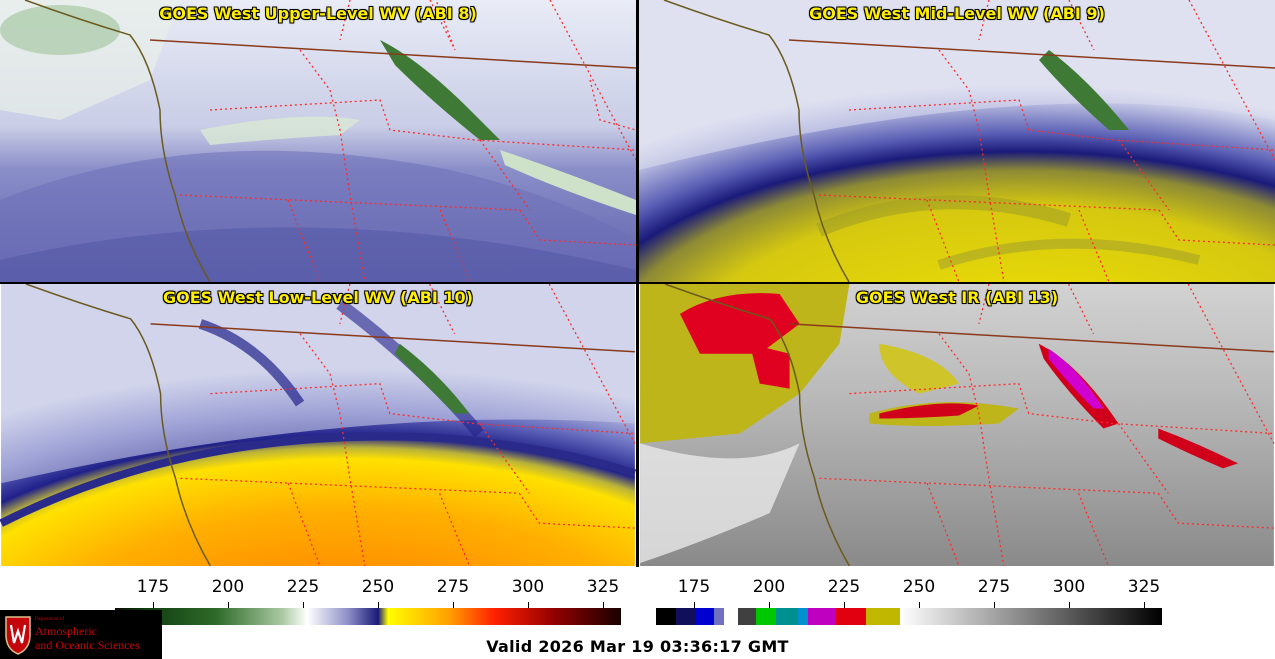 Image resolution: width=1275 pixels, height=659 pixels. What do you see at coordinates (368, 601) in the screenshot?
I see `wv-colorbar: 175 200 225 250 275 300 325` at bounding box center [368, 601].